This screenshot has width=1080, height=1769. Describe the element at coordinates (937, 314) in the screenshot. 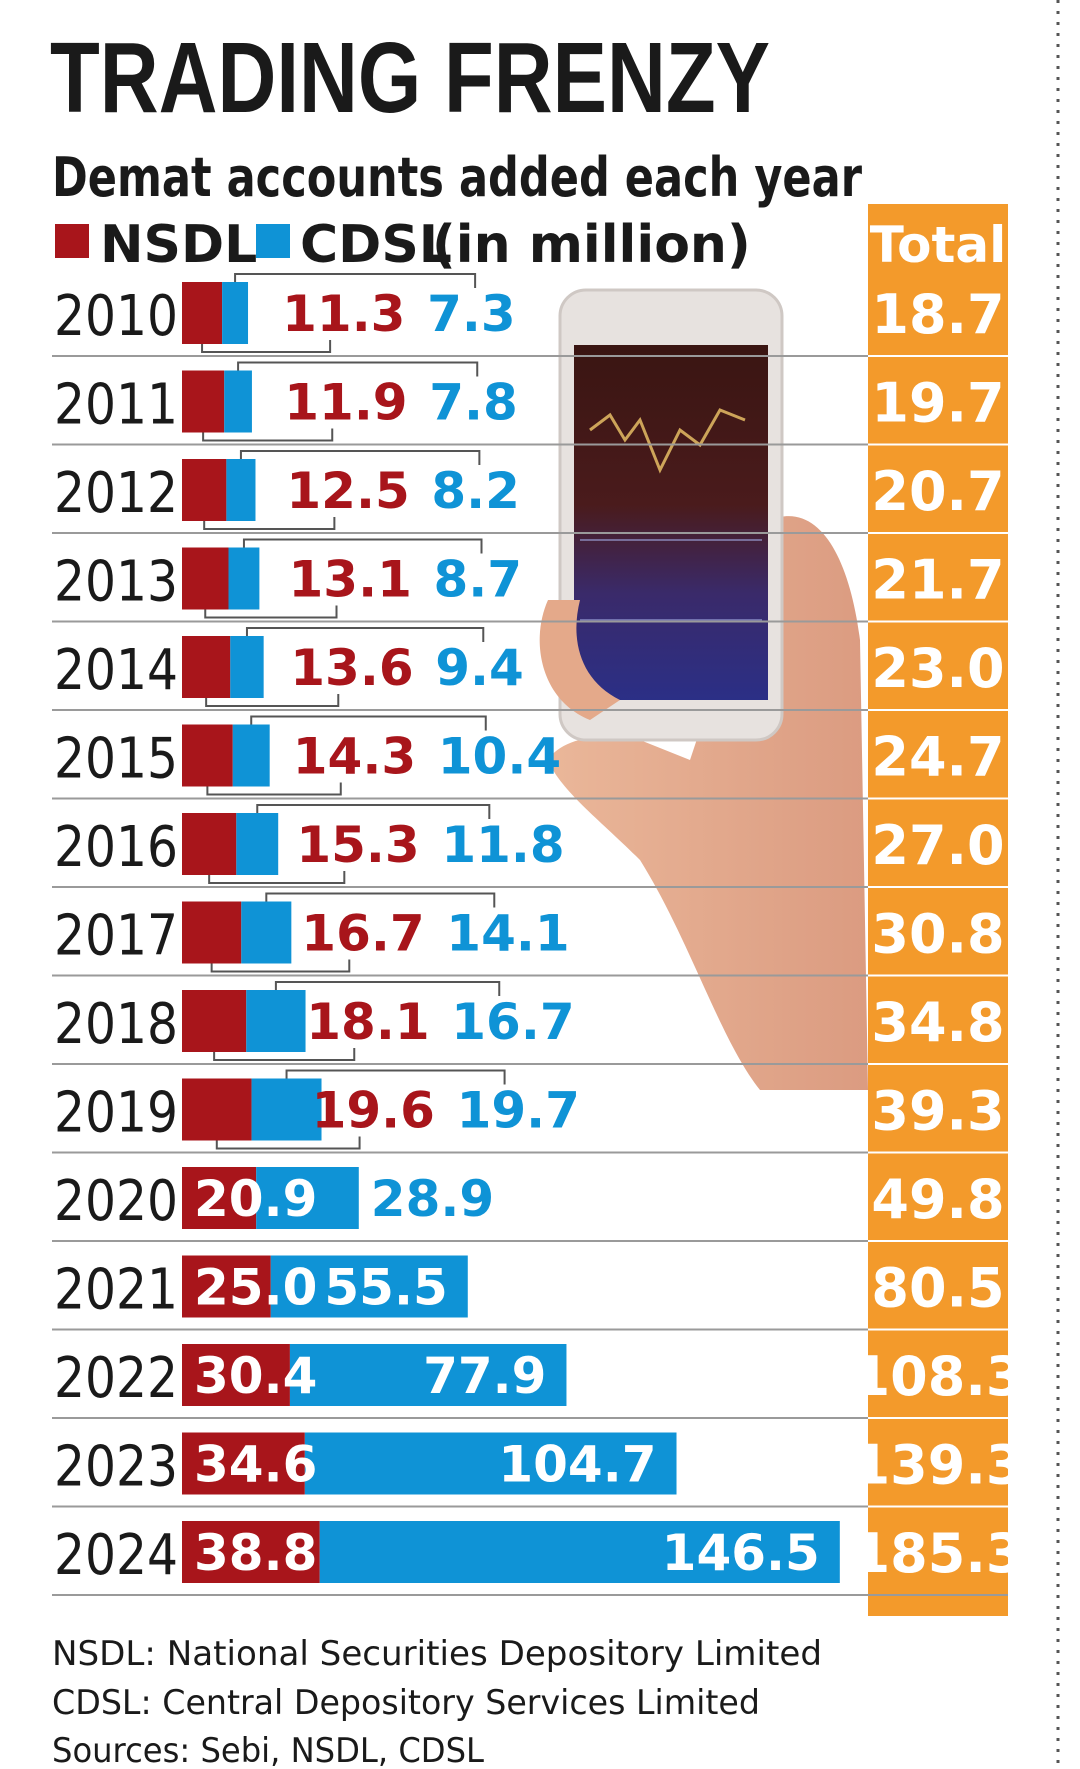

I see `total-value: 18.7` at that location.